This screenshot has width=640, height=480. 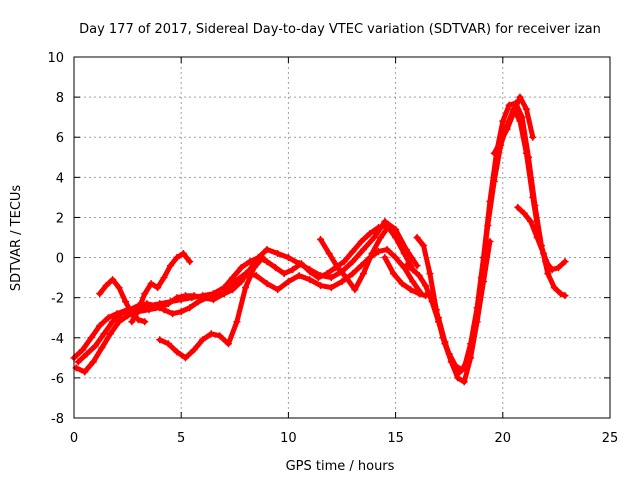 I want to click on y-tick-label: 8, so click(x=60, y=98).